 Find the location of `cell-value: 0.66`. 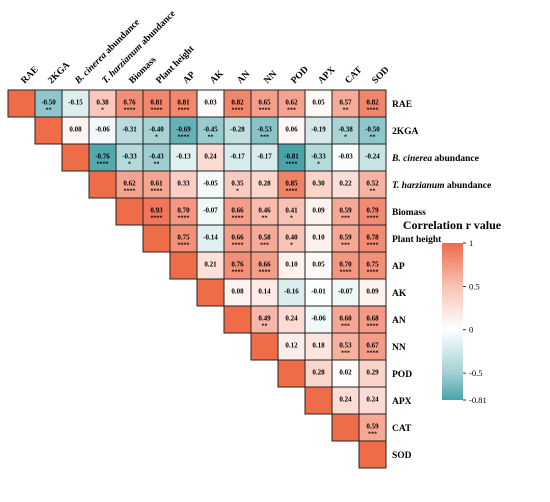

cell-value: 0.66 is located at coordinates (237, 238).